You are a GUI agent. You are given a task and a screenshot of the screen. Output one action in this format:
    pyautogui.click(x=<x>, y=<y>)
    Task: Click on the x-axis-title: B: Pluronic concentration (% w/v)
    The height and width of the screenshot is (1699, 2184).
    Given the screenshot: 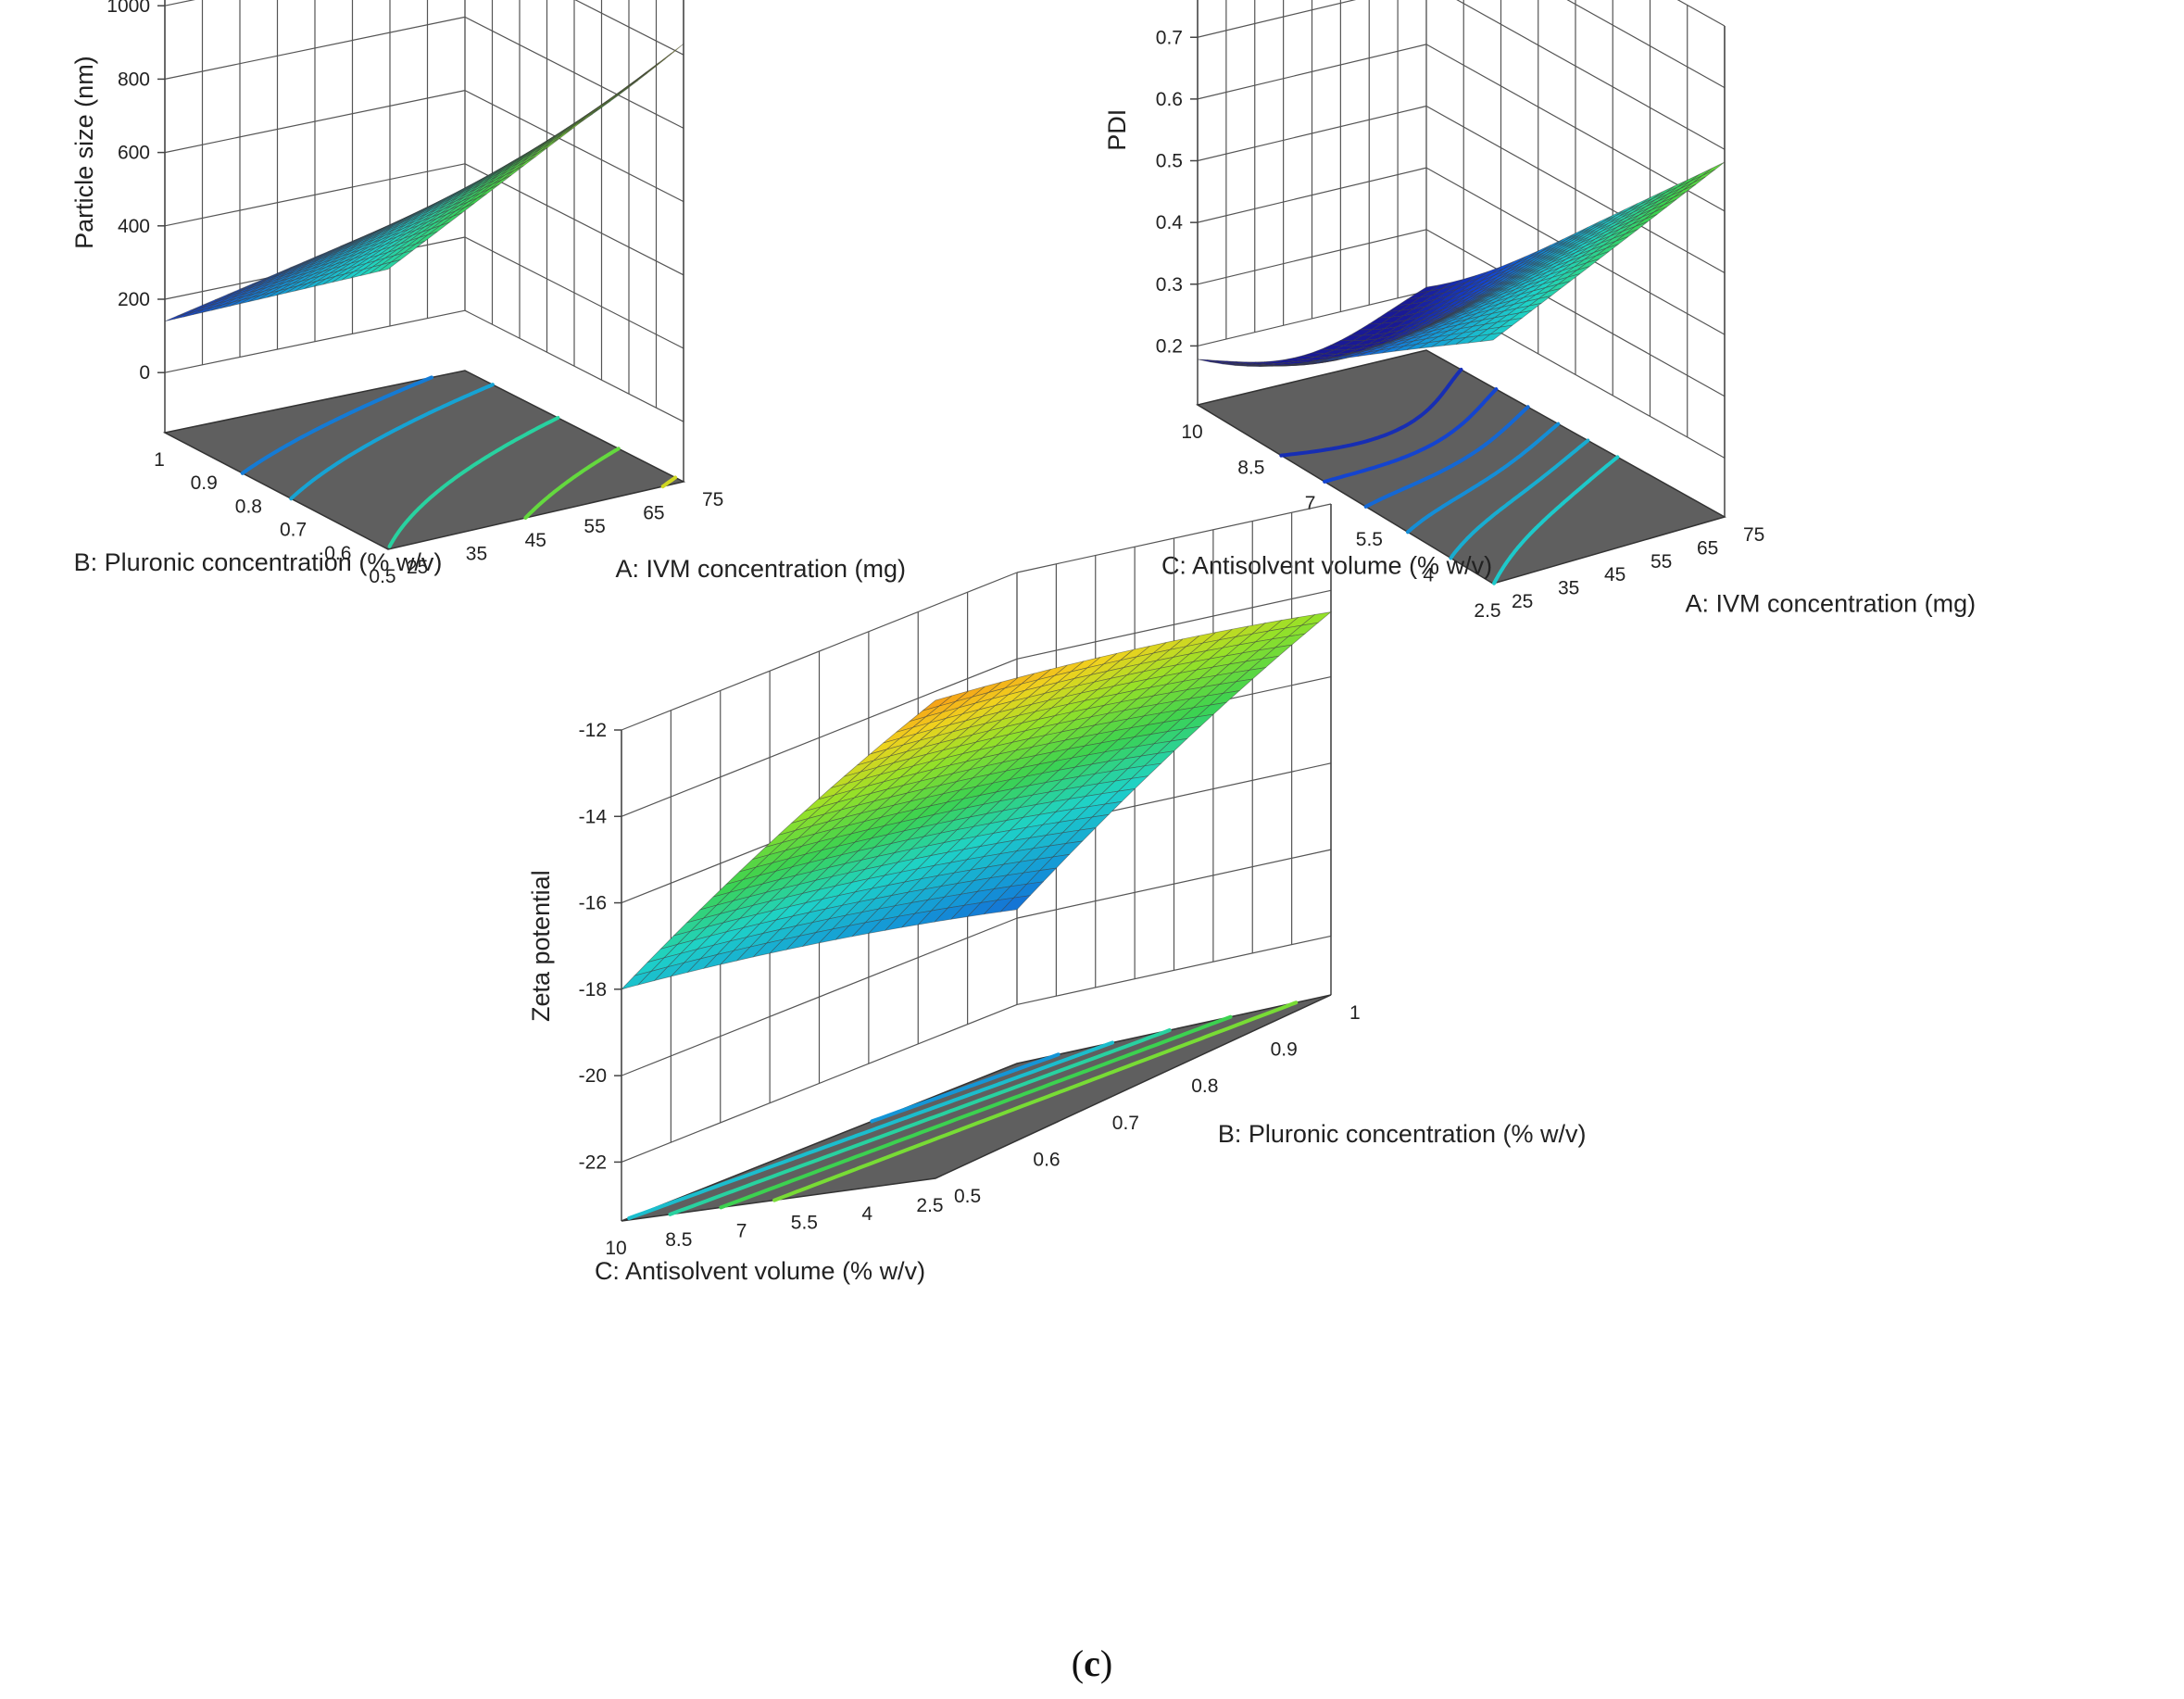 What is the action you would take?
    pyautogui.click(x=1402, y=1134)
    